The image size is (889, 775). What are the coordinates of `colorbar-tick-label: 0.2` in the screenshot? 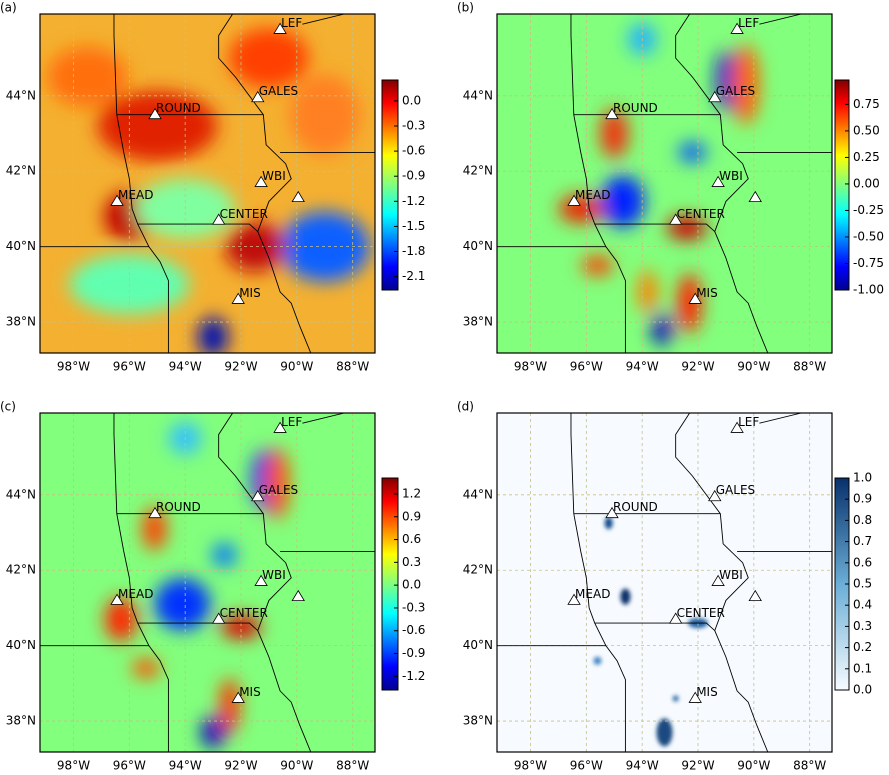 It's located at (862, 647).